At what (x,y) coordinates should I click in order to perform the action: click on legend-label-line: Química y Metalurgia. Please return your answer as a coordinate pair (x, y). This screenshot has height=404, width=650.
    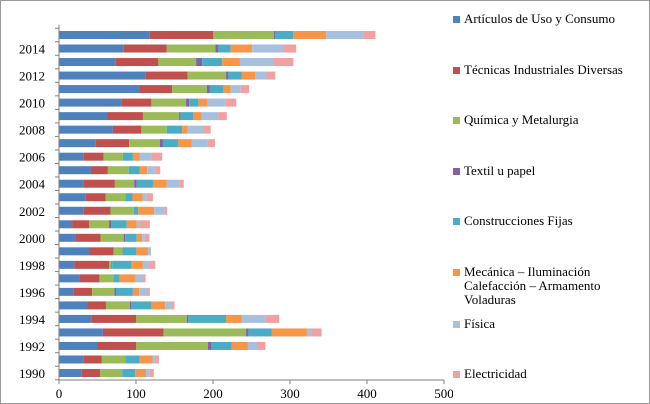
    Looking at the image, I should click on (521, 119).